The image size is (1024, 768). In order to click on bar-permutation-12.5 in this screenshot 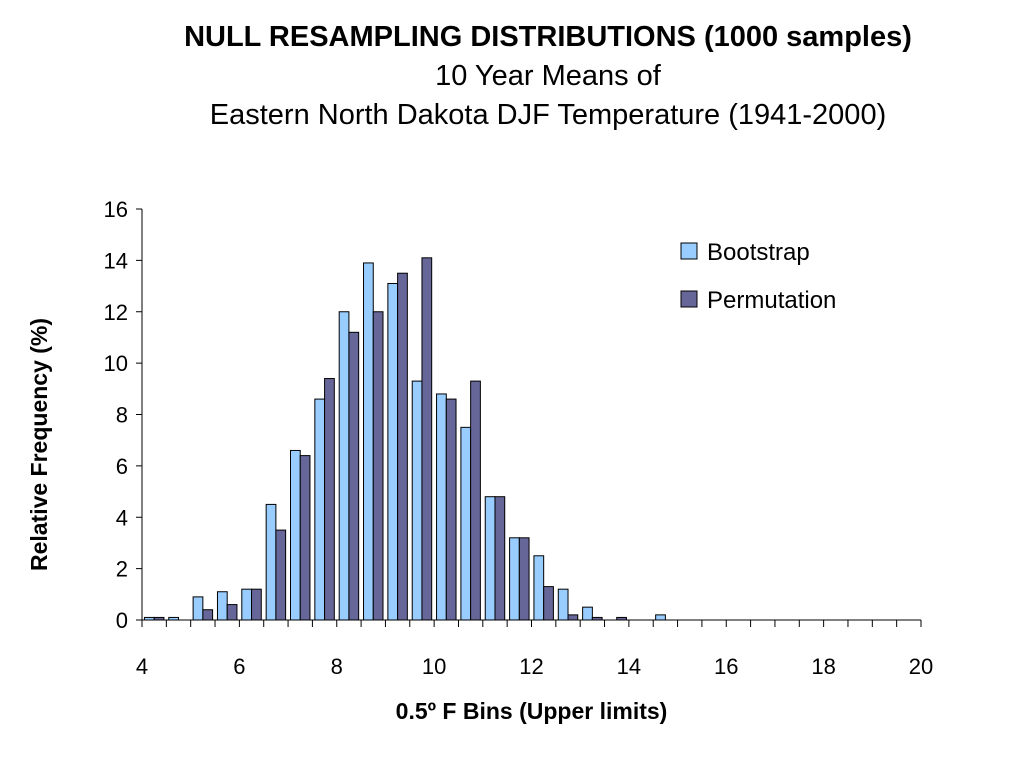, I will do `click(548, 603)`.